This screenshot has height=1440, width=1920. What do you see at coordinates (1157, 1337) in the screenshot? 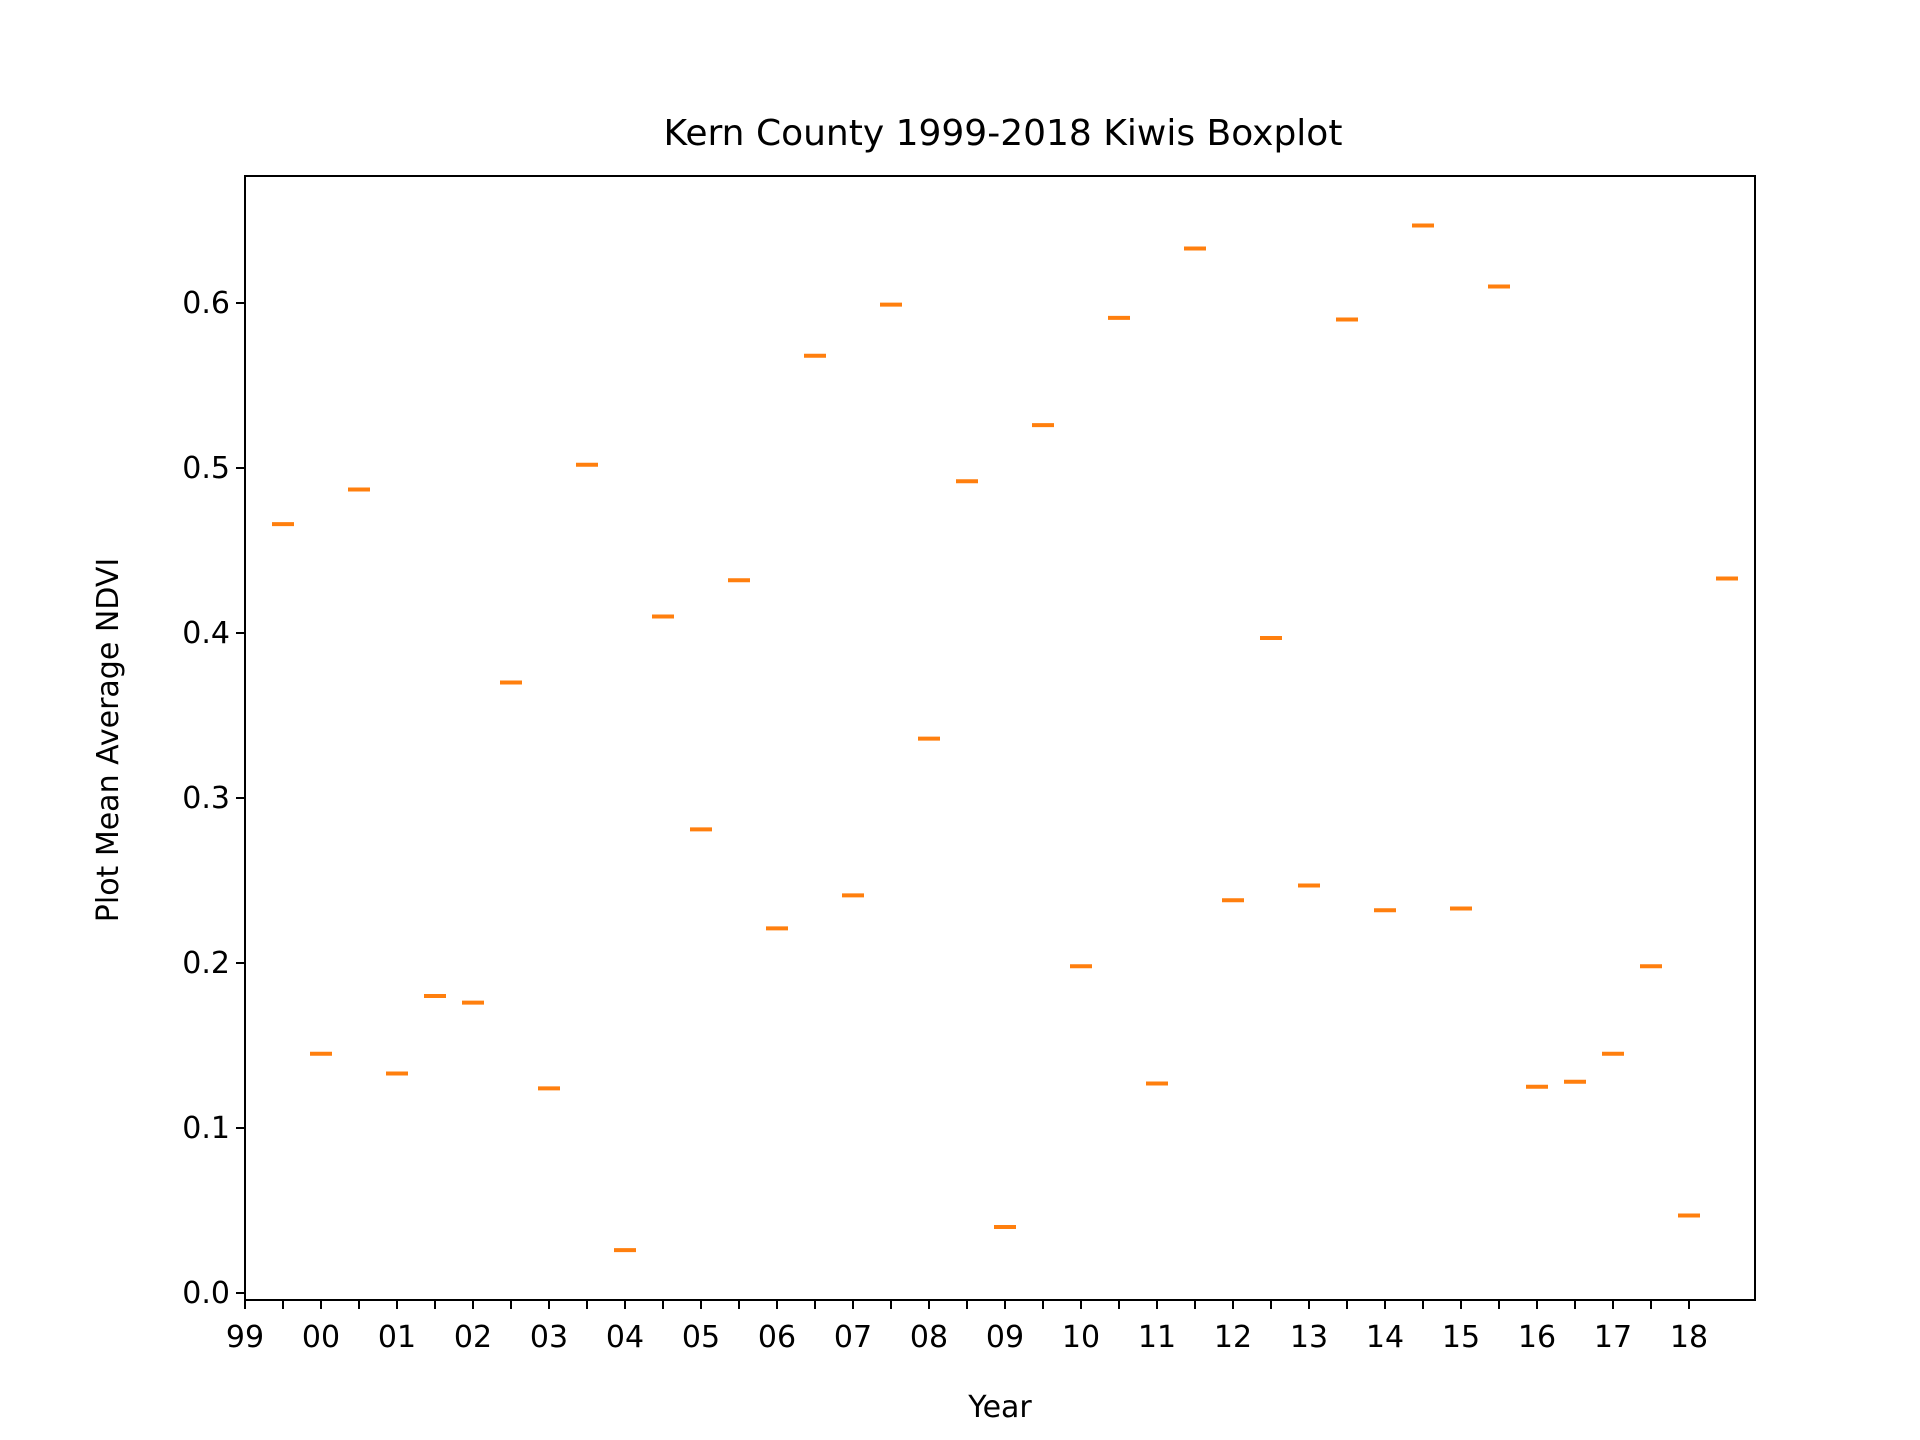
I see `x-tick-label: 11` at bounding box center [1157, 1337].